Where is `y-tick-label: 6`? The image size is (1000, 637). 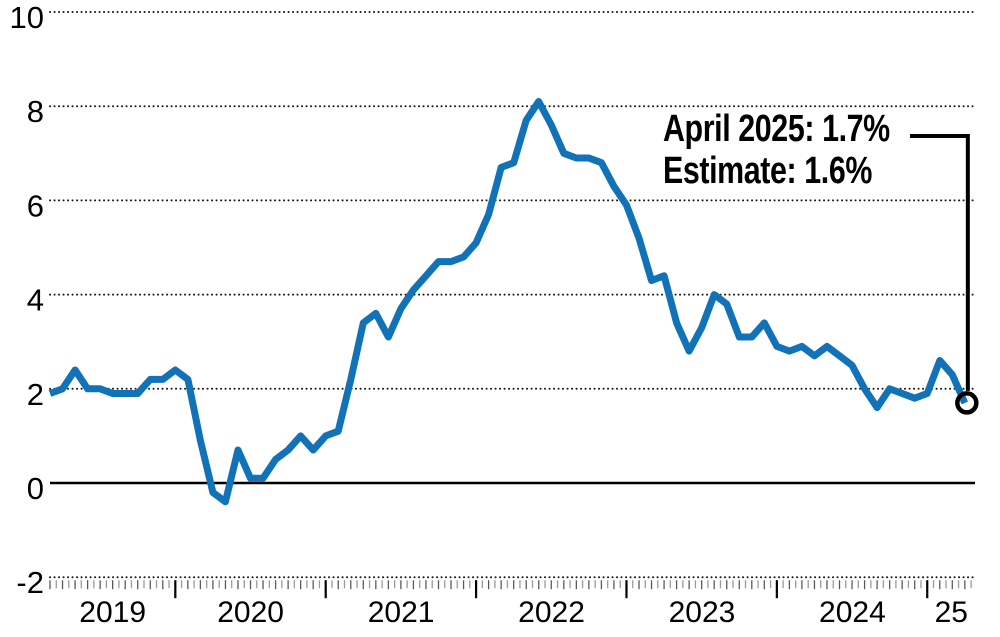 y-tick-label: 6 is located at coordinates (35, 205).